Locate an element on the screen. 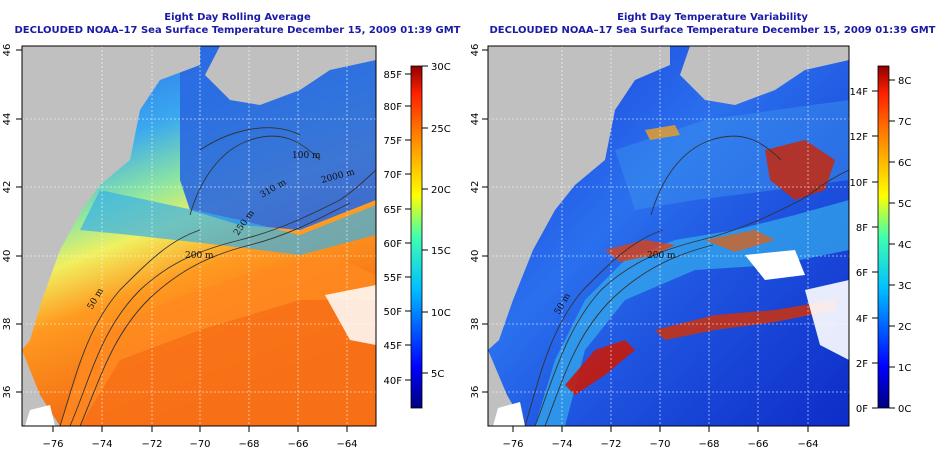  colorbar-f-label: 14F is located at coordinates (859, 92).